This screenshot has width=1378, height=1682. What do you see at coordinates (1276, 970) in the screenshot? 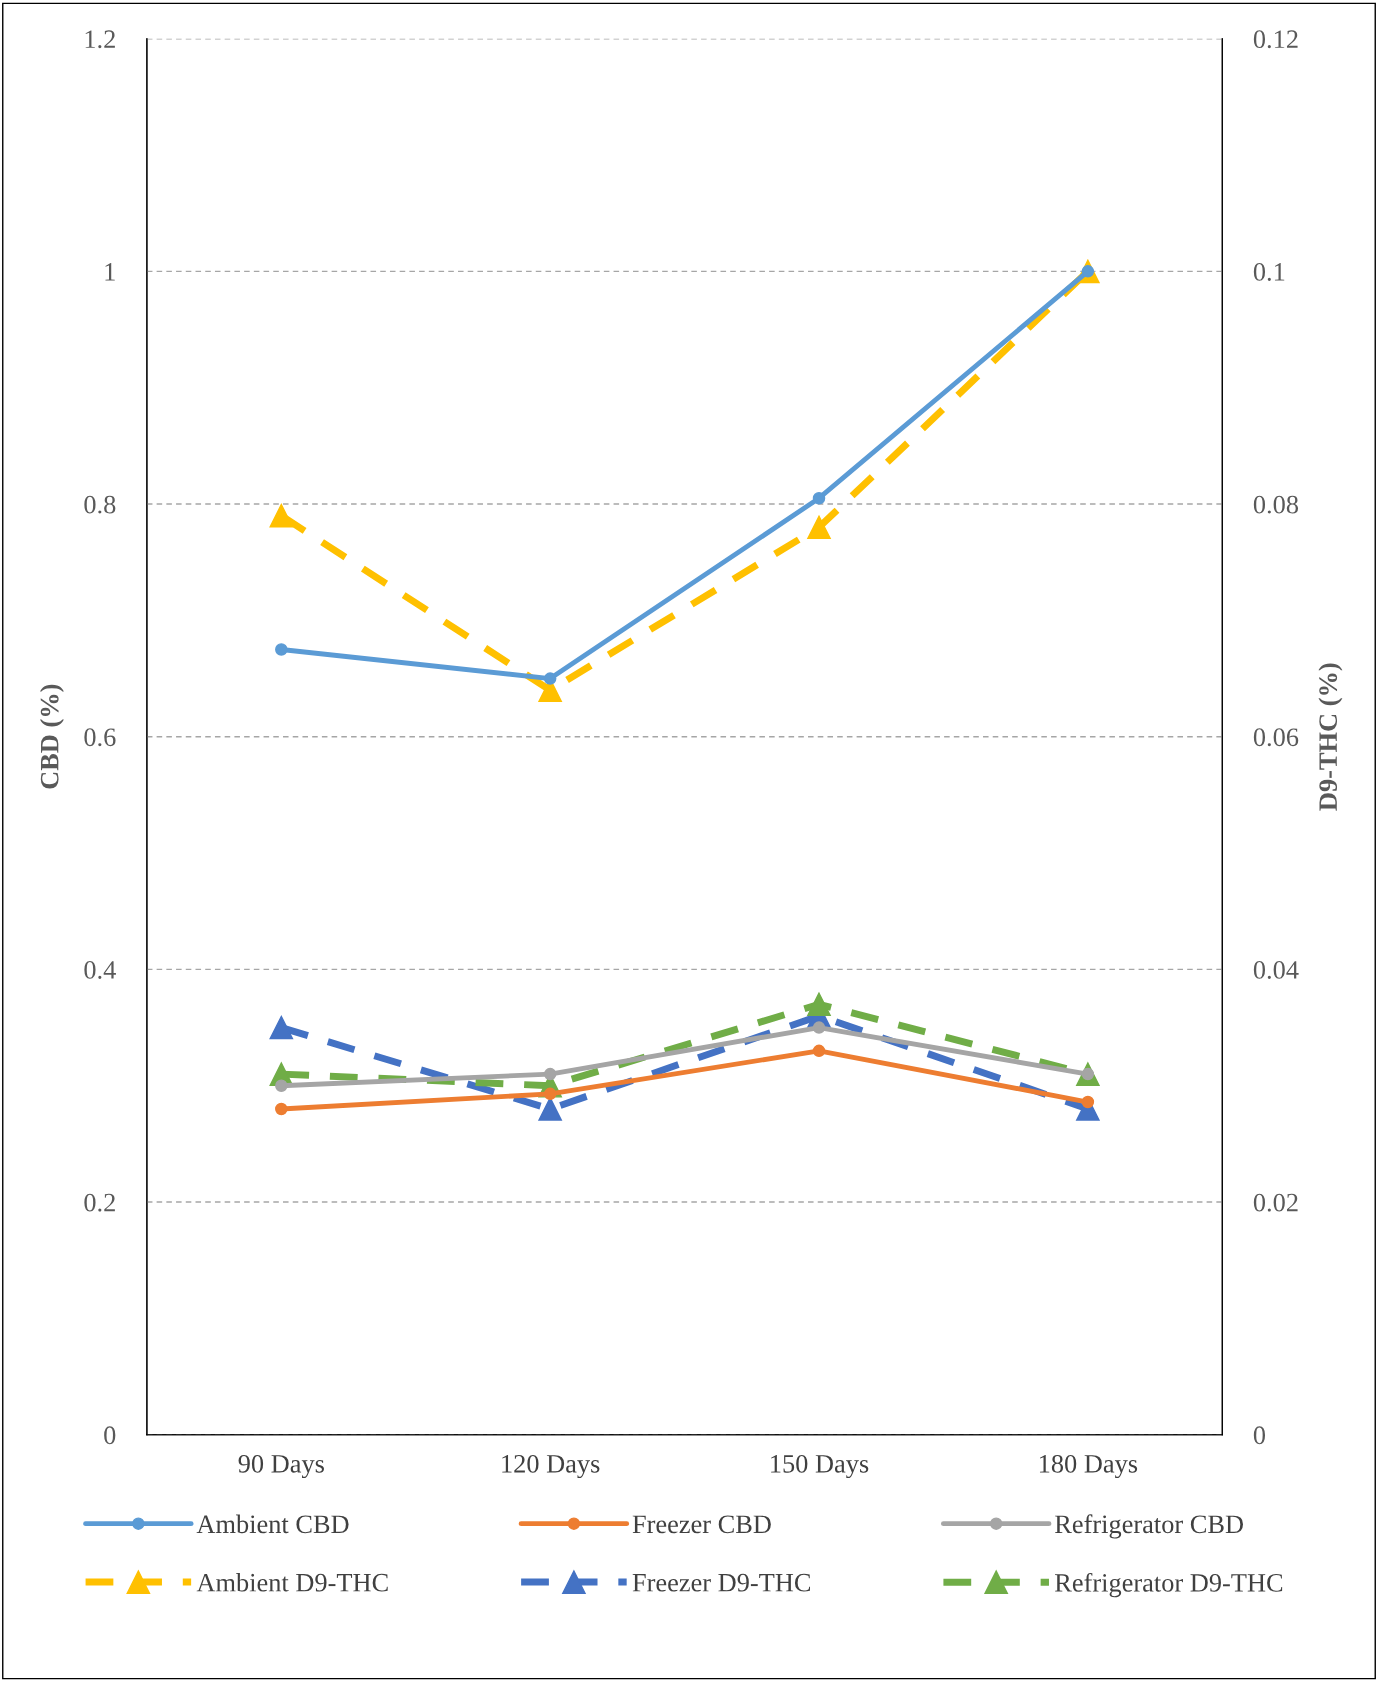
I see `y2-tick-label: 0.04` at bounding box center [1276, 970].